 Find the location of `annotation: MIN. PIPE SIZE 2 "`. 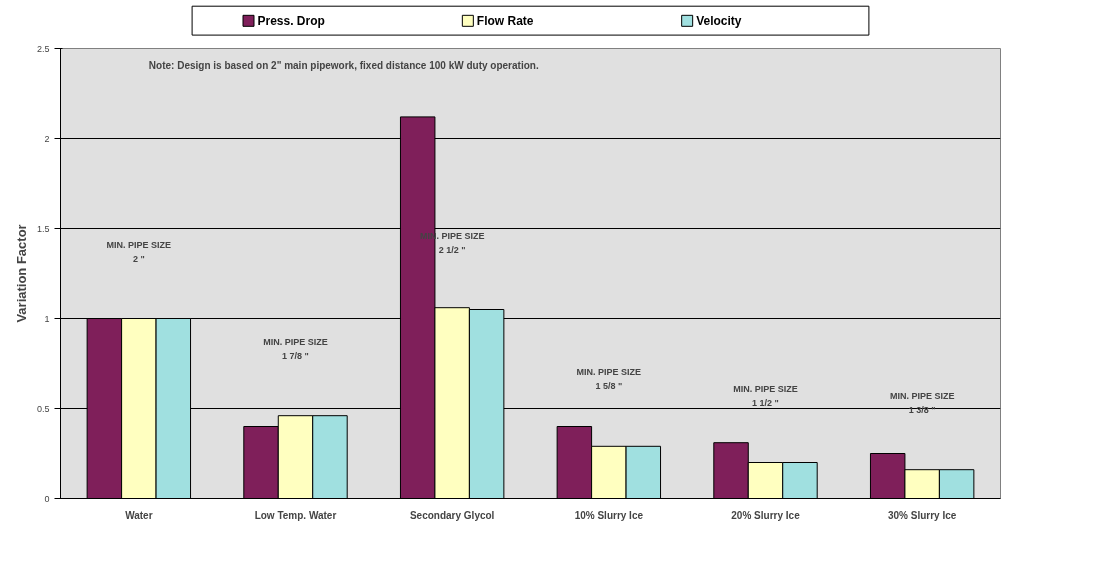

annotation: MIN. PIPE SIZE 2 " is located at coordinates (139, 251).